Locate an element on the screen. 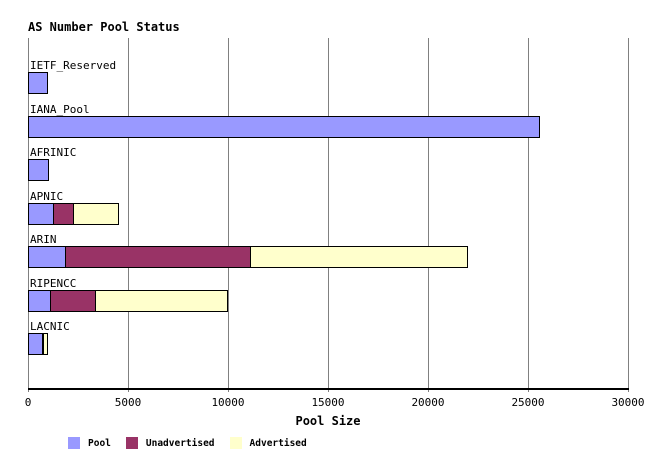 The height and width of the screenshot is (468, 666). category-row-iana_pool: IANA_Pool is located at coordinates (328, 122).